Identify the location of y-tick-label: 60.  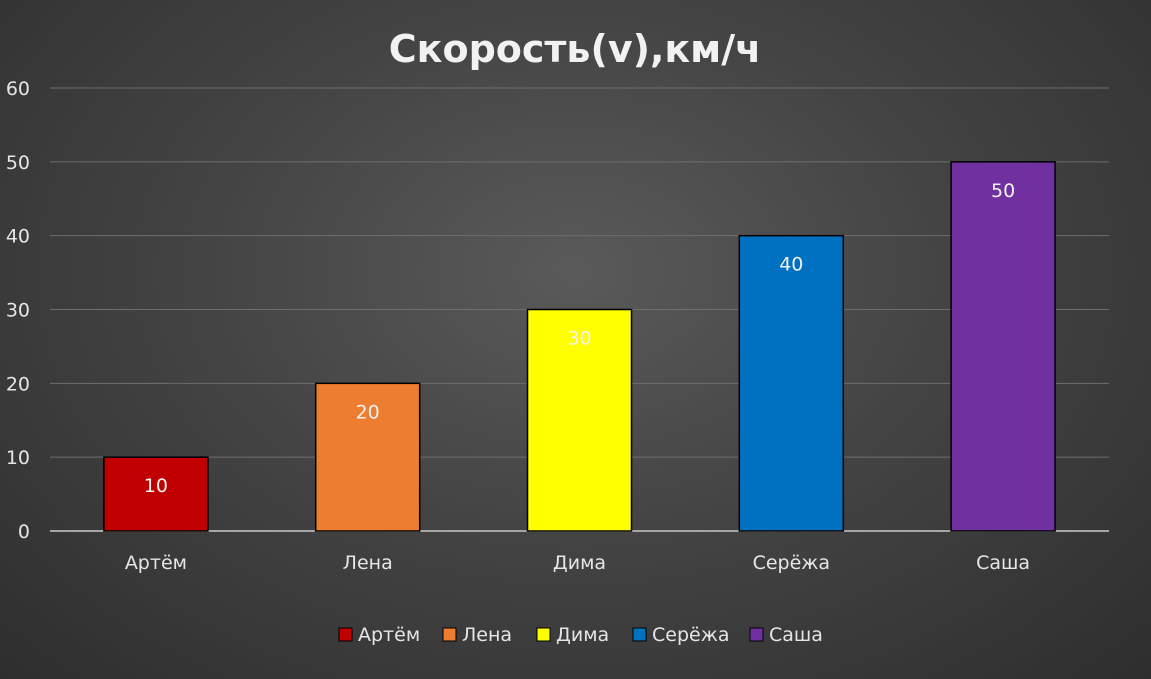
(18, 89).